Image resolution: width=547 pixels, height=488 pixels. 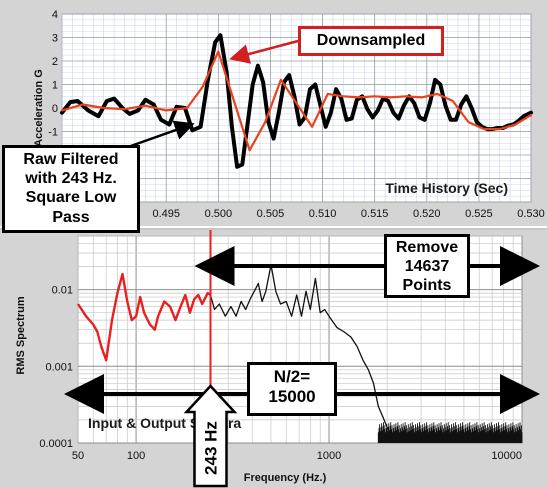 What do you see at coordinates (53, 133) in the screenshot?
I see `y-tick-label: -1` at bounding box center [53, 133].